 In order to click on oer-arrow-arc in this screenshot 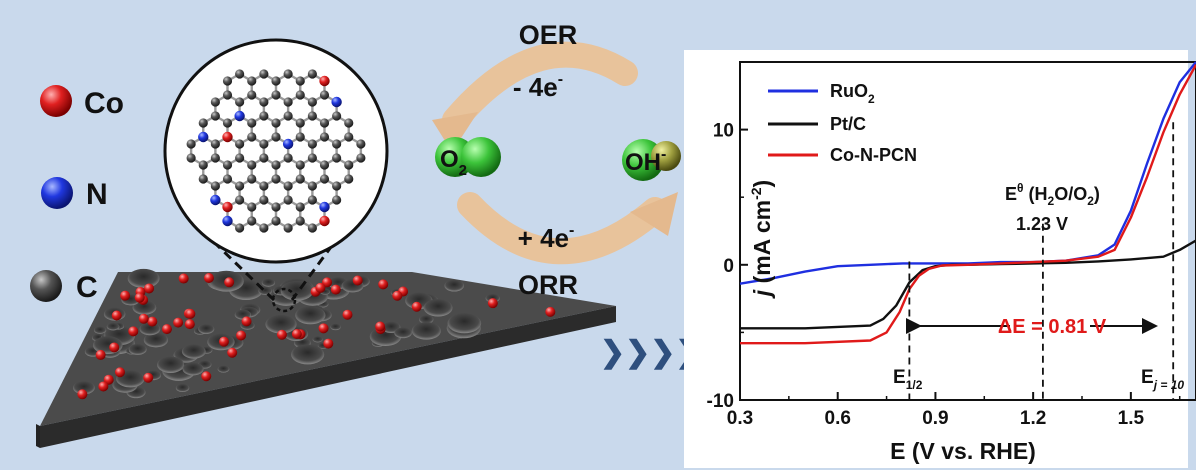, I will do `click(540, 87)`.